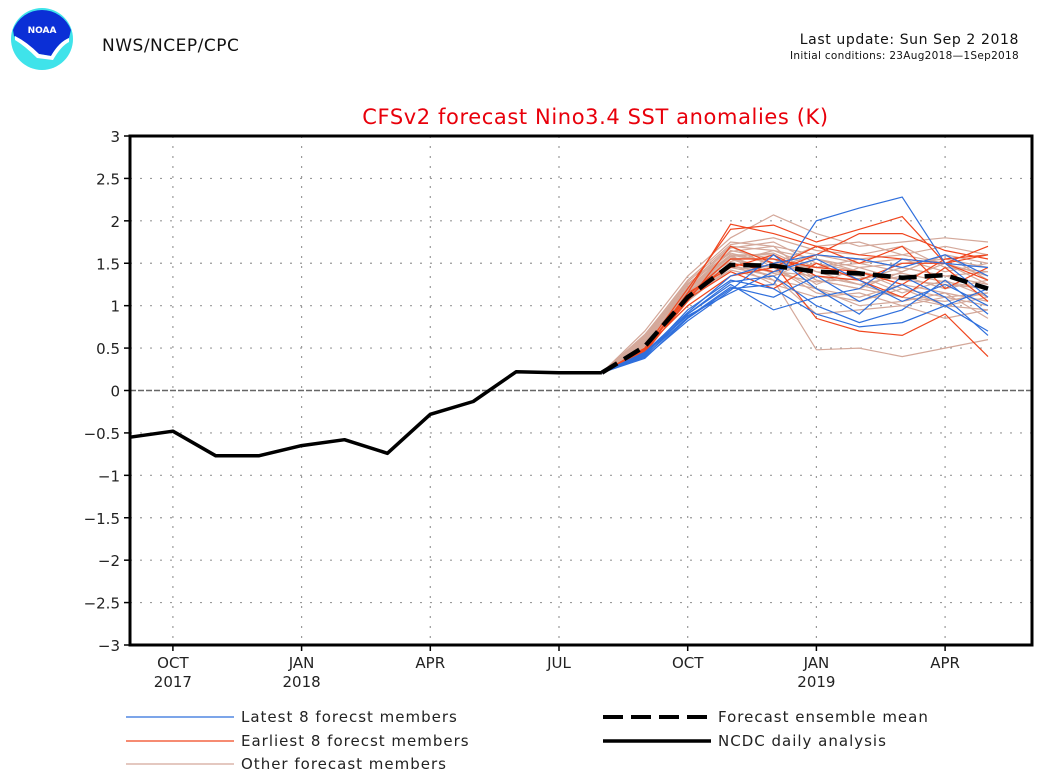 This screenshot has height=784, width=1041. I want to click on earliest-member-line, so click(795, 318).